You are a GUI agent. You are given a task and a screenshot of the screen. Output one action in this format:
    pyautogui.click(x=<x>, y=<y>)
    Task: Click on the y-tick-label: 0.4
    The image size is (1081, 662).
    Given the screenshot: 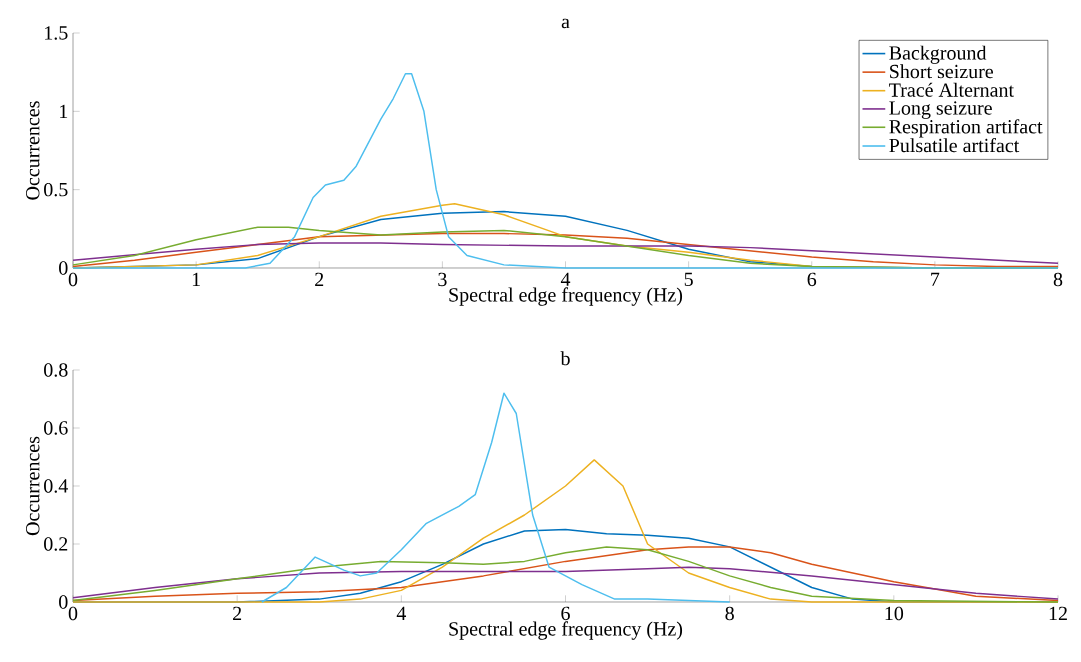 What is the action you would take?
    pyautogui.click(x=56, y=486)
    